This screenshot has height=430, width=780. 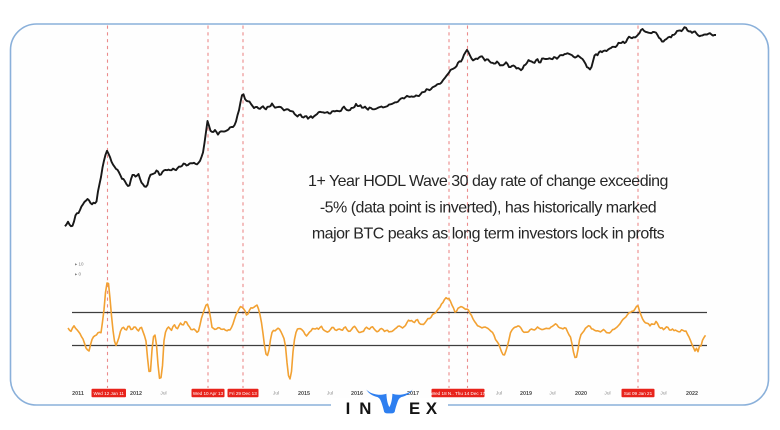 What do you see at coordinates (638, 393) in the screenshot?
I see `svg-text: Sat 09 Jan 21` at bounding box center [638, 393].